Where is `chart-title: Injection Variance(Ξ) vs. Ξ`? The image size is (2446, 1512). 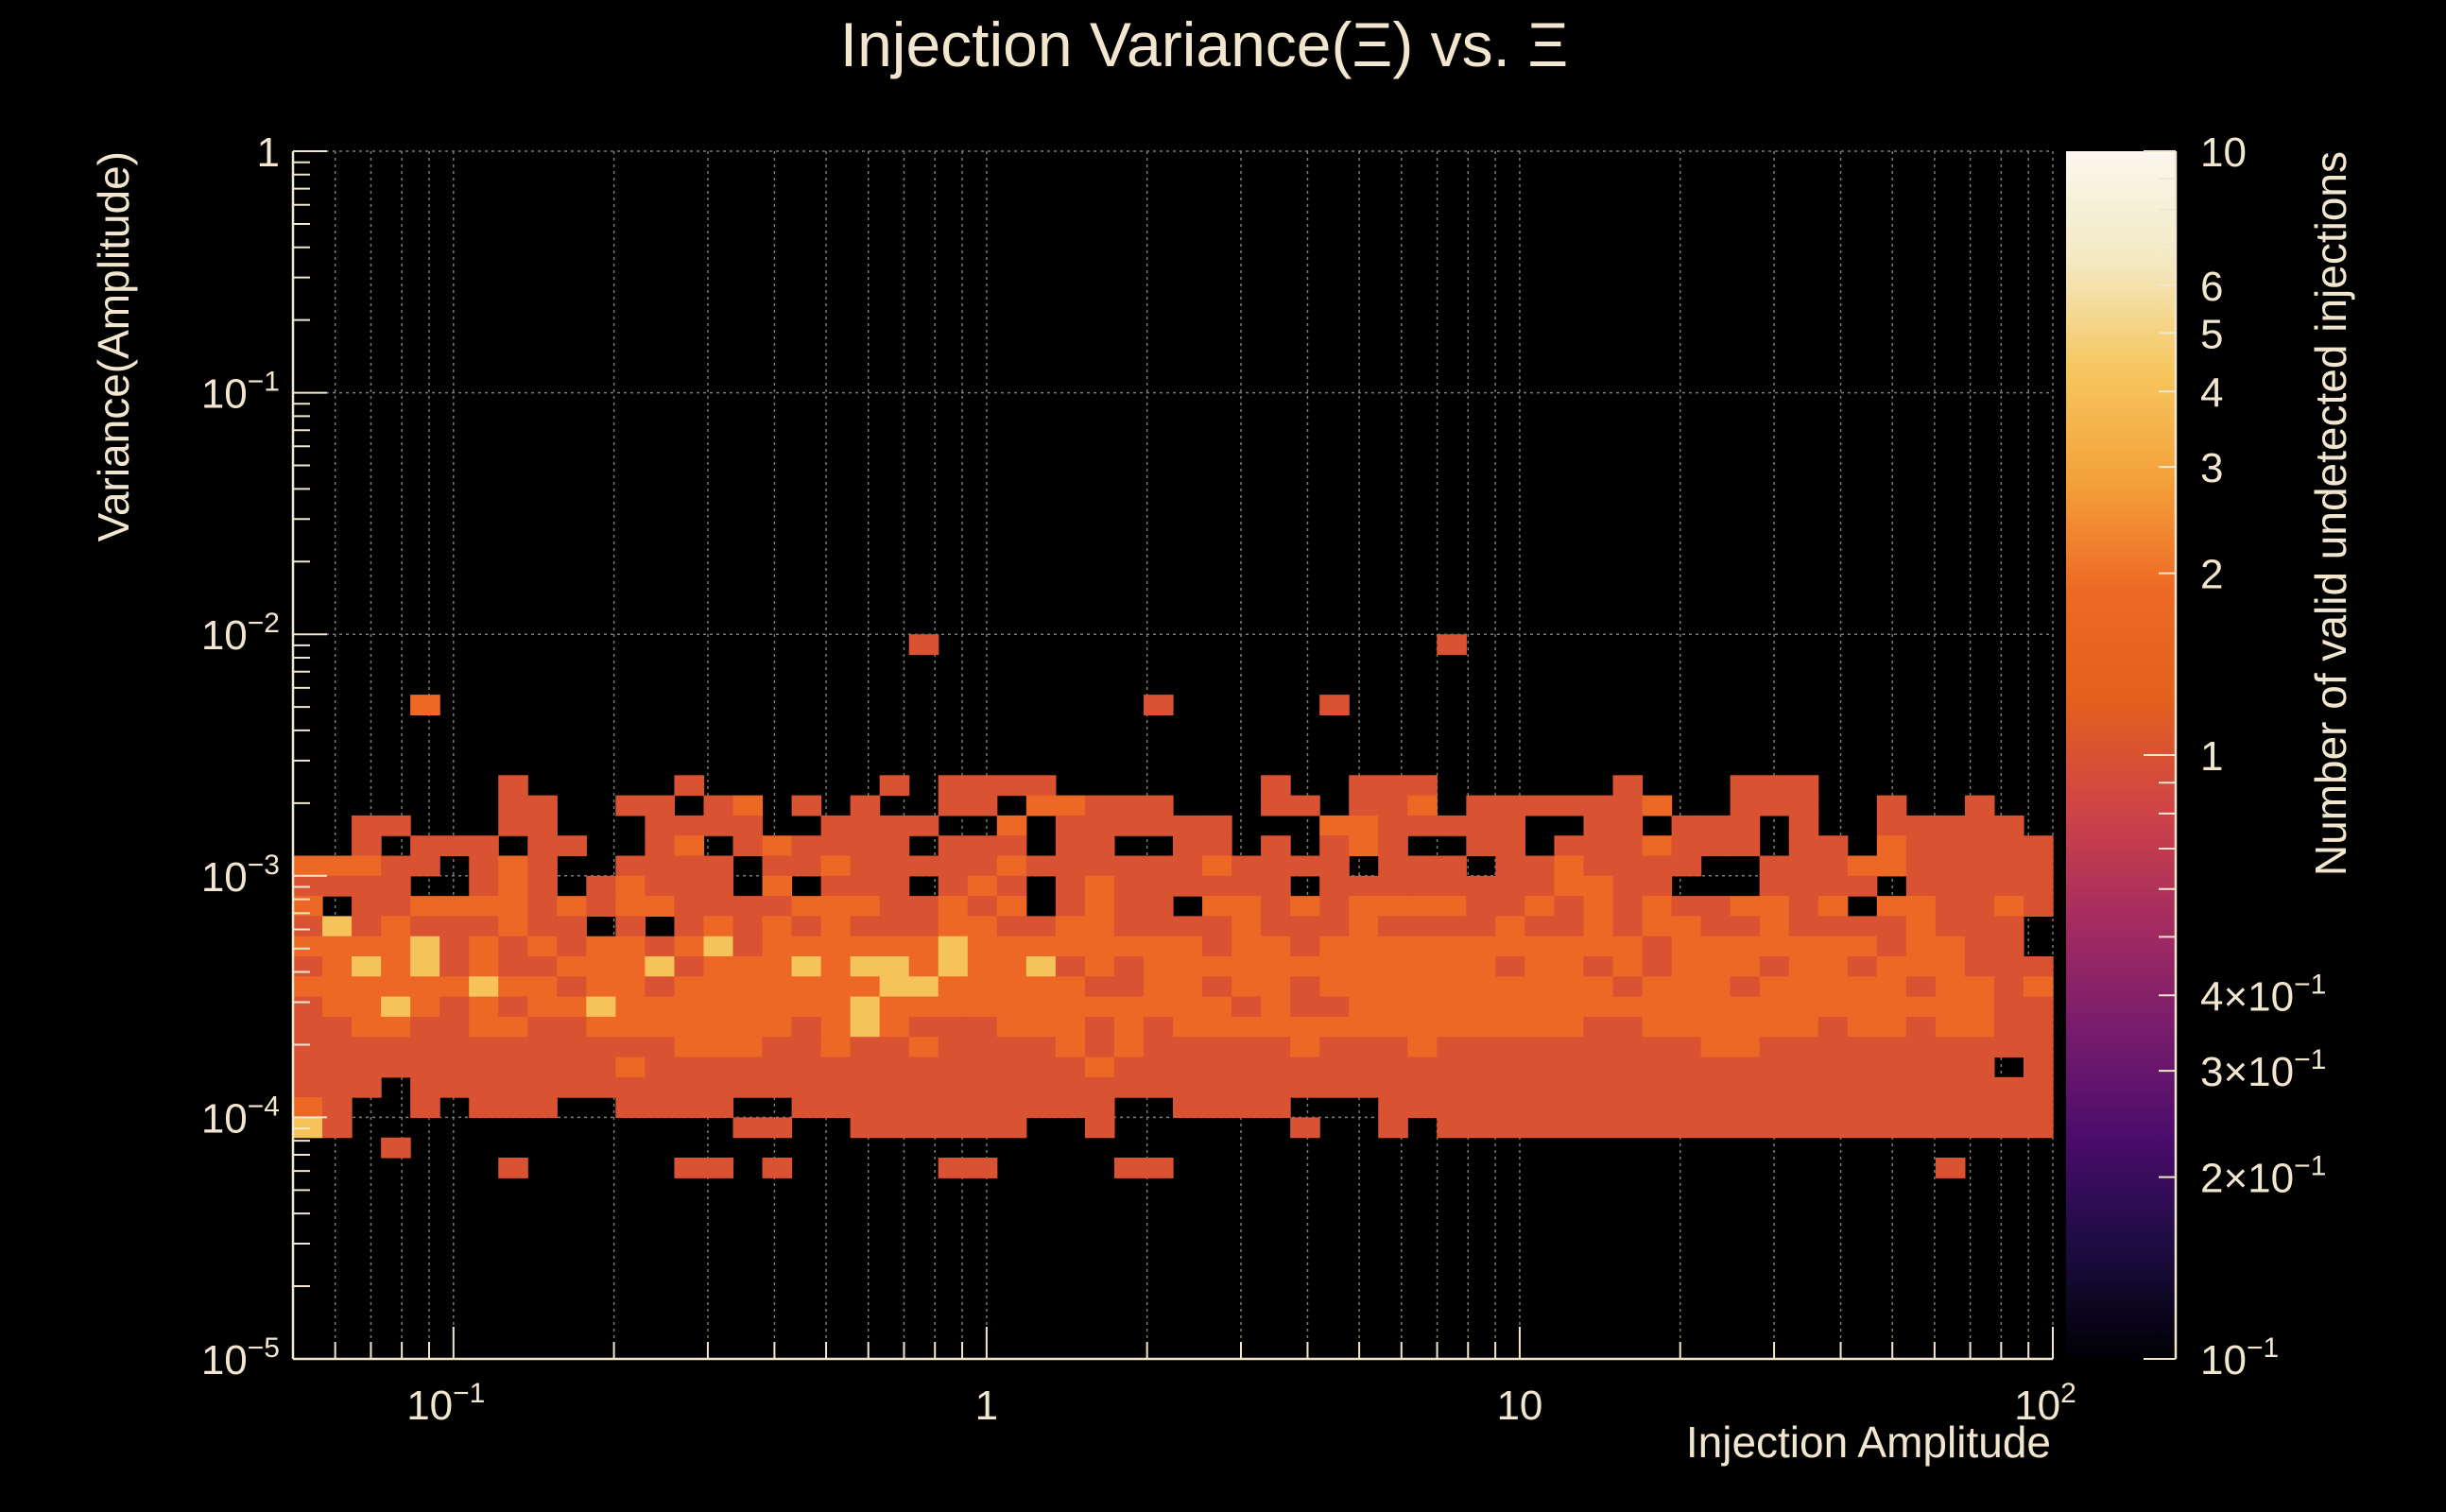 chart-title: Injection Variance(Ξ) vs. Ξ is located at coordinates (1204, 44).